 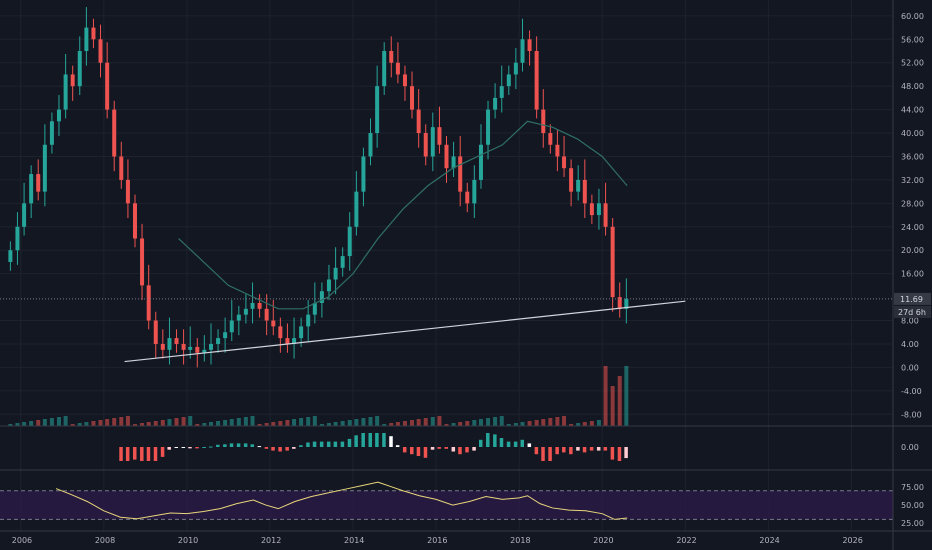 I want to click on price-tick-label: 24.00, so click(x=912, y=227).